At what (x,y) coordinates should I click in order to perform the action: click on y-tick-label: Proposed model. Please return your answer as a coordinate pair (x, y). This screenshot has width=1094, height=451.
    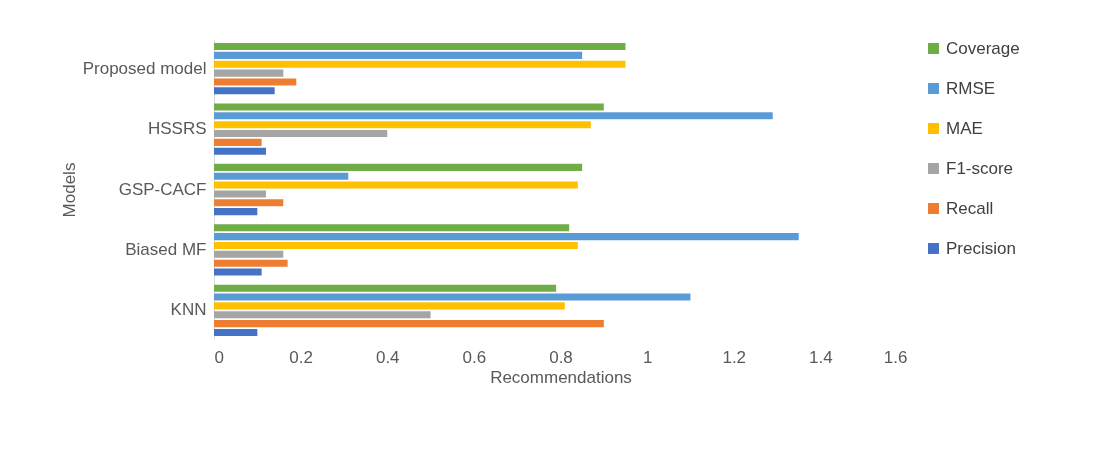
    Looking at the image, I should click on (144, 68).